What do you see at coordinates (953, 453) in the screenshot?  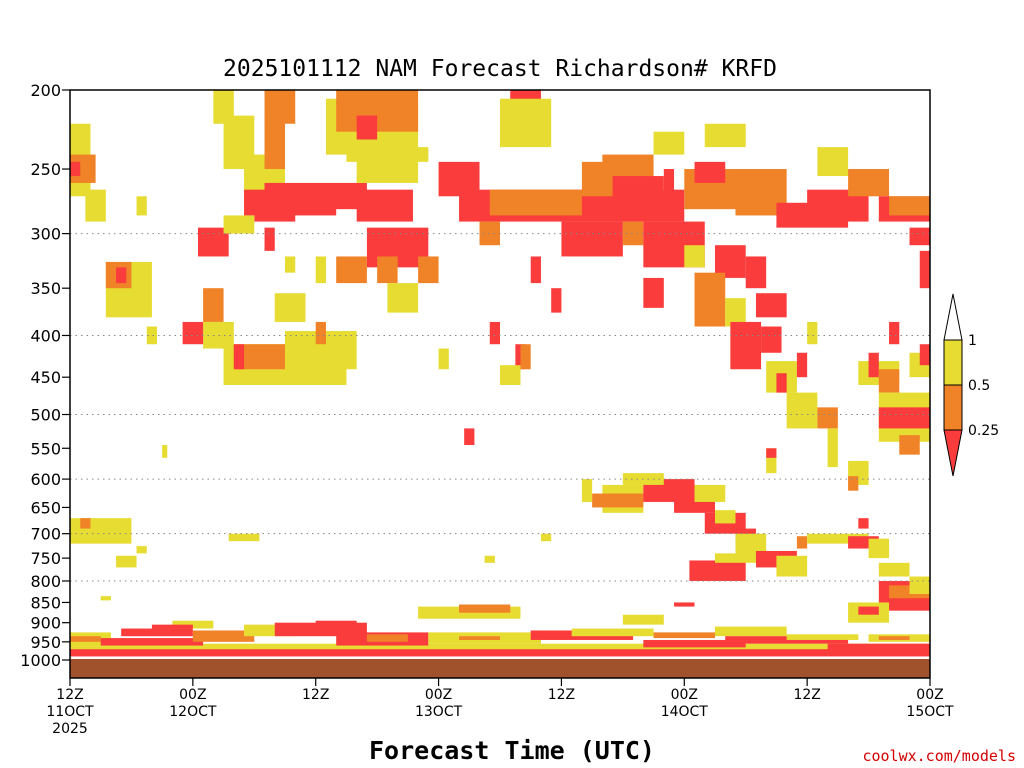 I see `colorbar-lt0.25` at bounding box center [953, 453].